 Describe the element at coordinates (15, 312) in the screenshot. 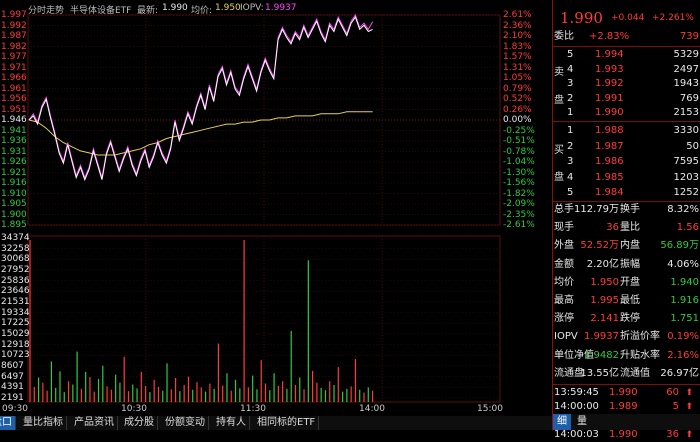

I see `volume-tick-label: 19334` at that location.